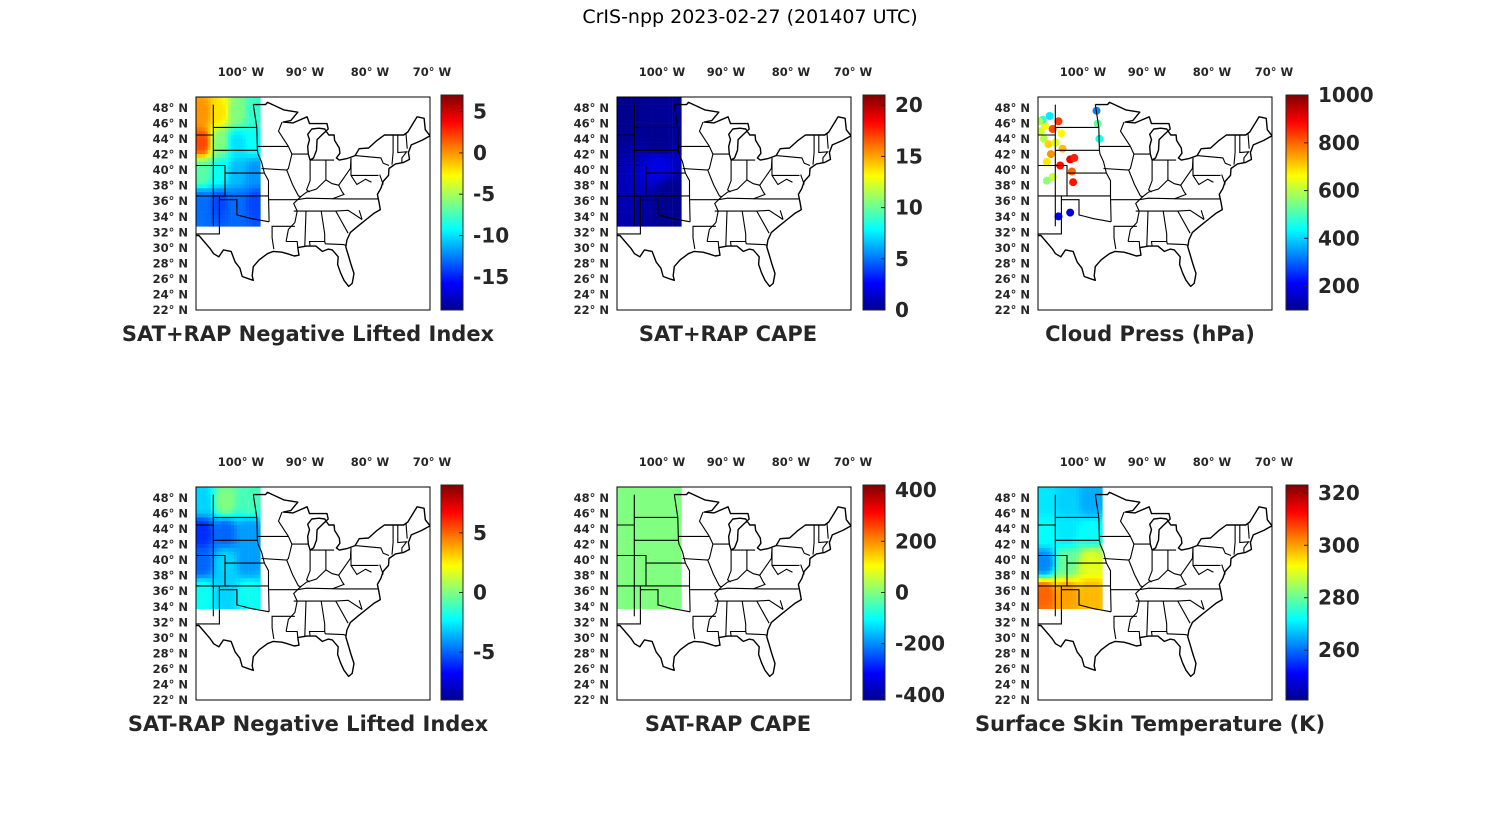 The height and width of the screenshot is (825, 1500). Describe the element at coordinates (916, 541) in the screenshot. I see `colorbar-tick-label: 200` at that location.